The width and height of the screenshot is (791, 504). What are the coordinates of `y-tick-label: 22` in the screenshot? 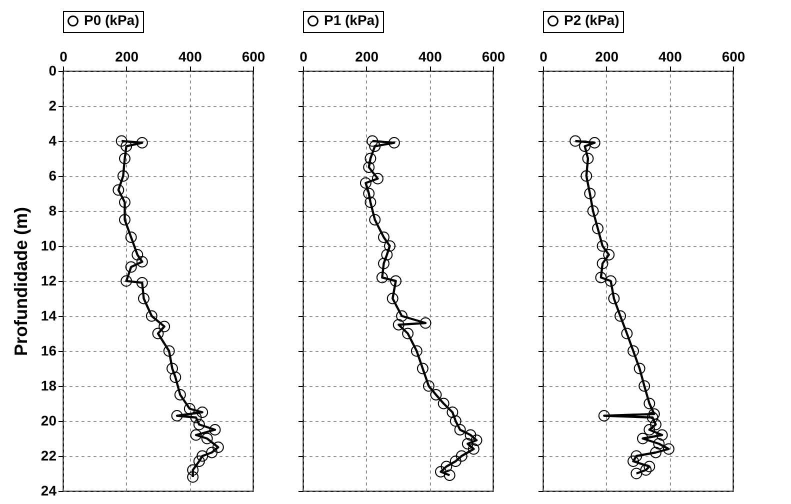 It's located at (48, 456).